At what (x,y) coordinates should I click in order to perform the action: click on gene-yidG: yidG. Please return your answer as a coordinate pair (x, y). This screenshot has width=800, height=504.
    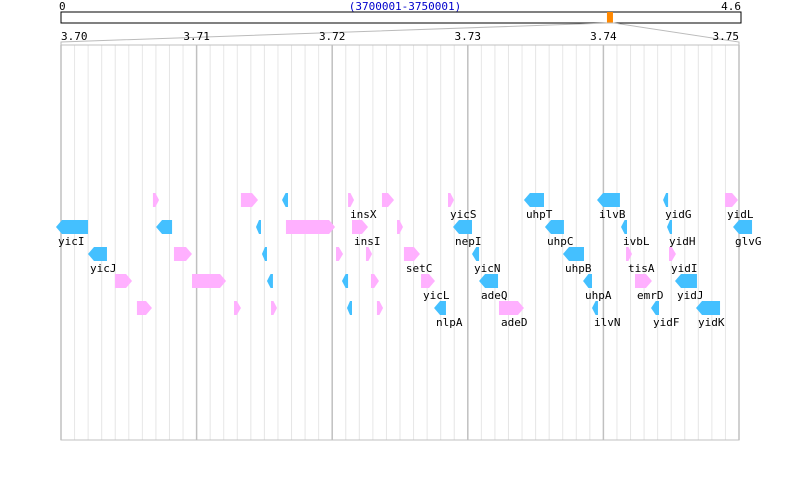
    Looking at the image, I should click on (677, 207).